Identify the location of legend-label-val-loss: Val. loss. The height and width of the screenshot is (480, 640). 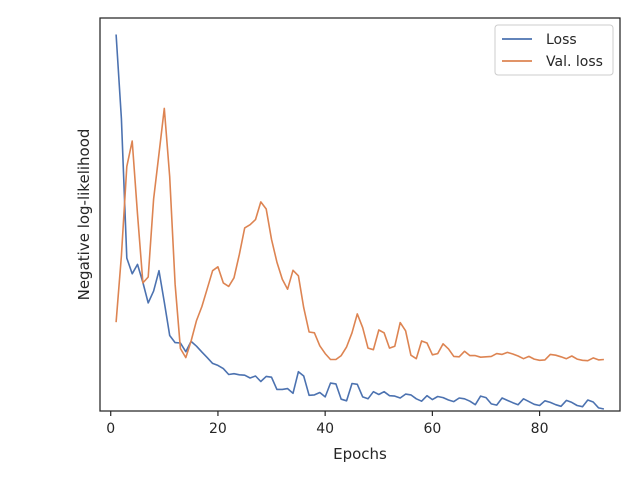
(574, 62).